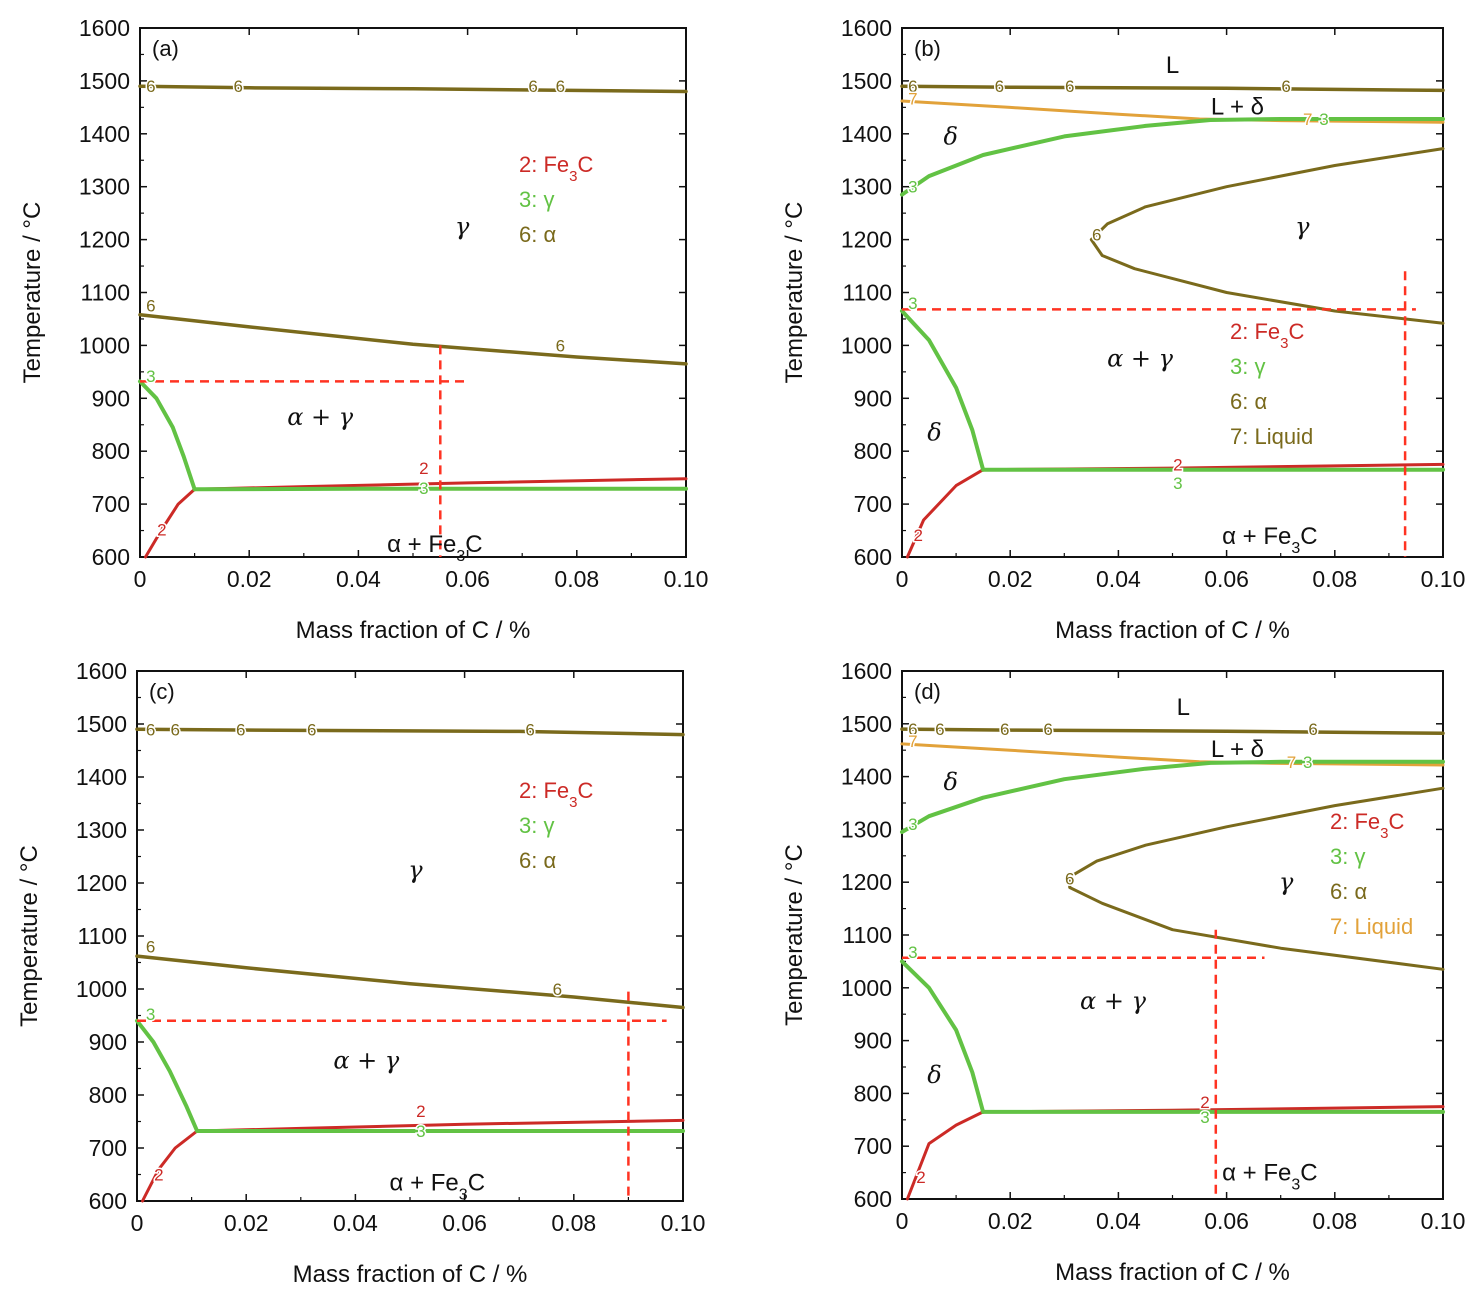 The width and height of the screenshot is (1476, 1292). I want to click on x-tick-label: 0.06, so click(467, 579).